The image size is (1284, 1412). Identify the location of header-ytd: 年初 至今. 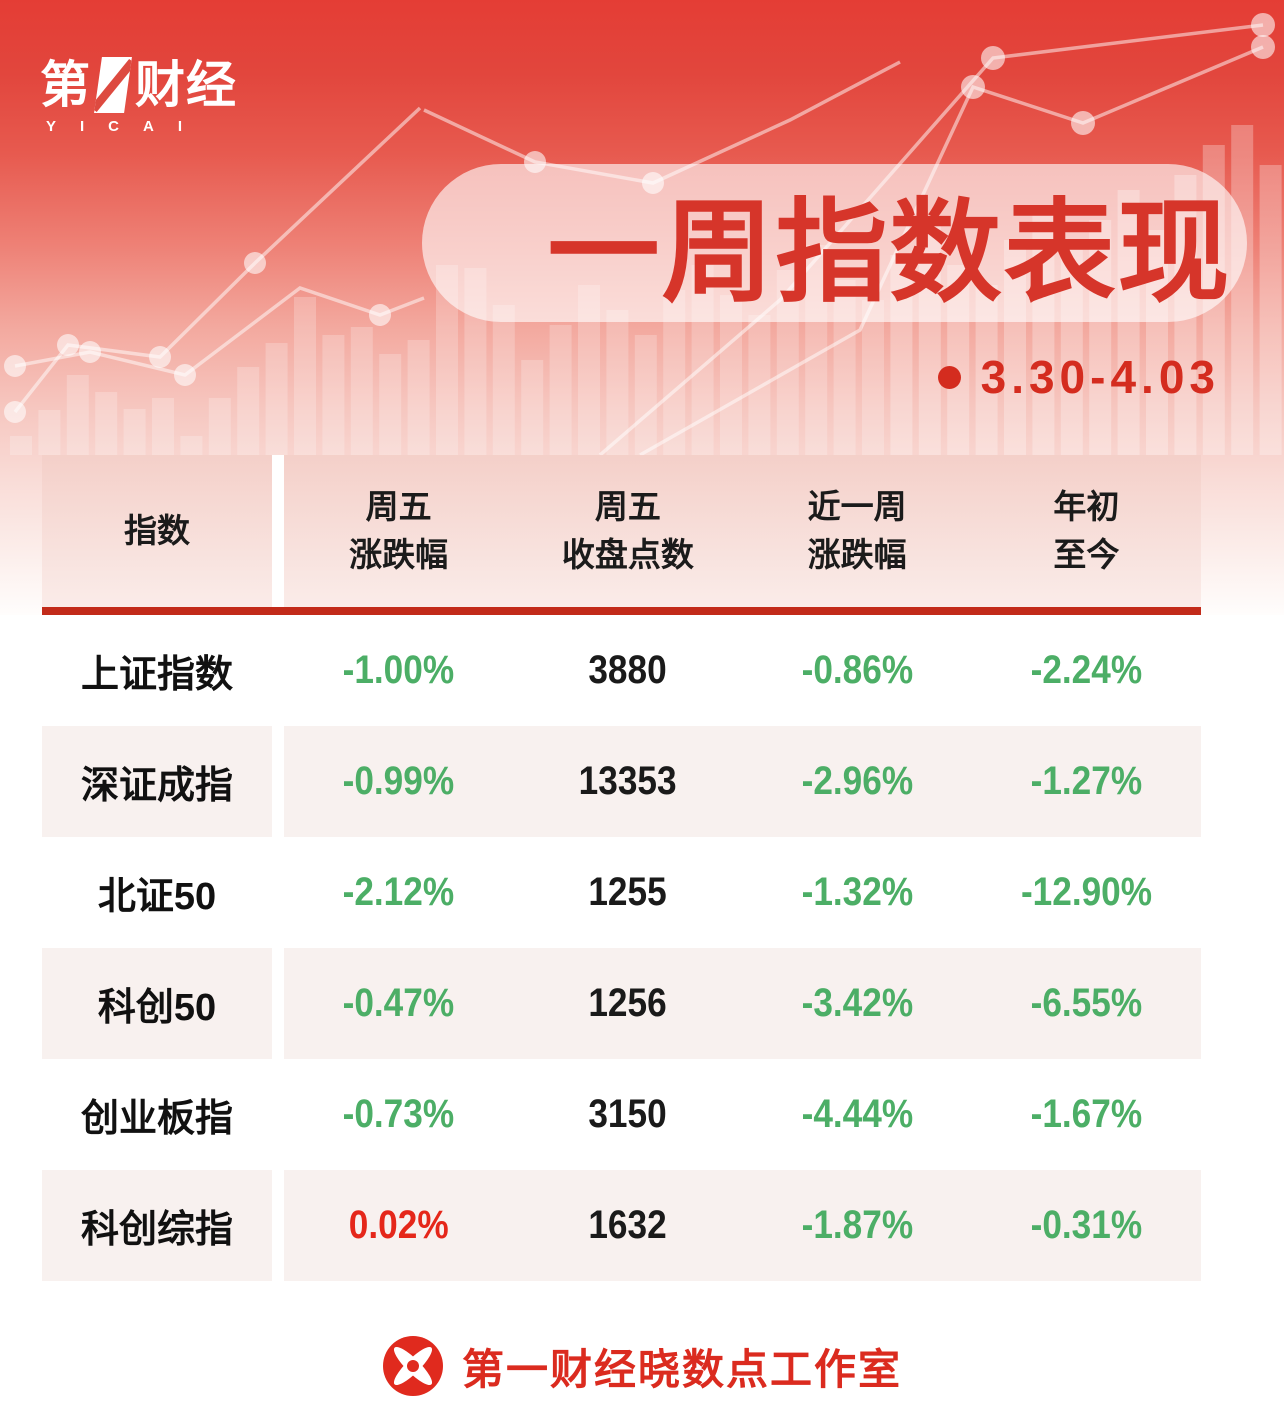
(1086, 530).